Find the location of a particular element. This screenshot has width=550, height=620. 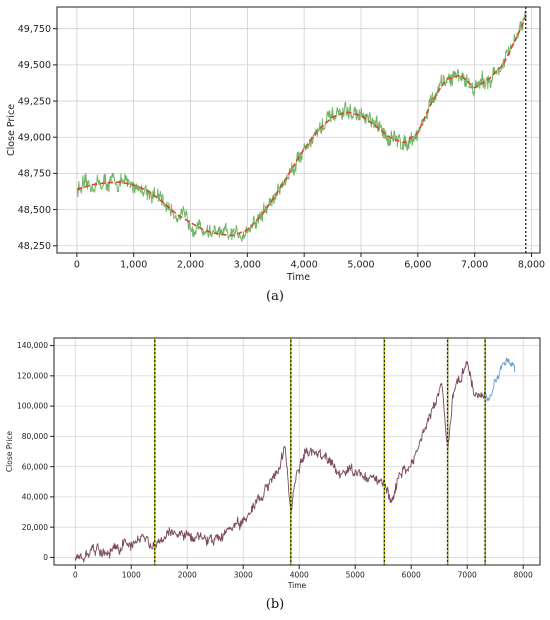

y-tick-label: 49,750 is located at coordinates (34, 29).